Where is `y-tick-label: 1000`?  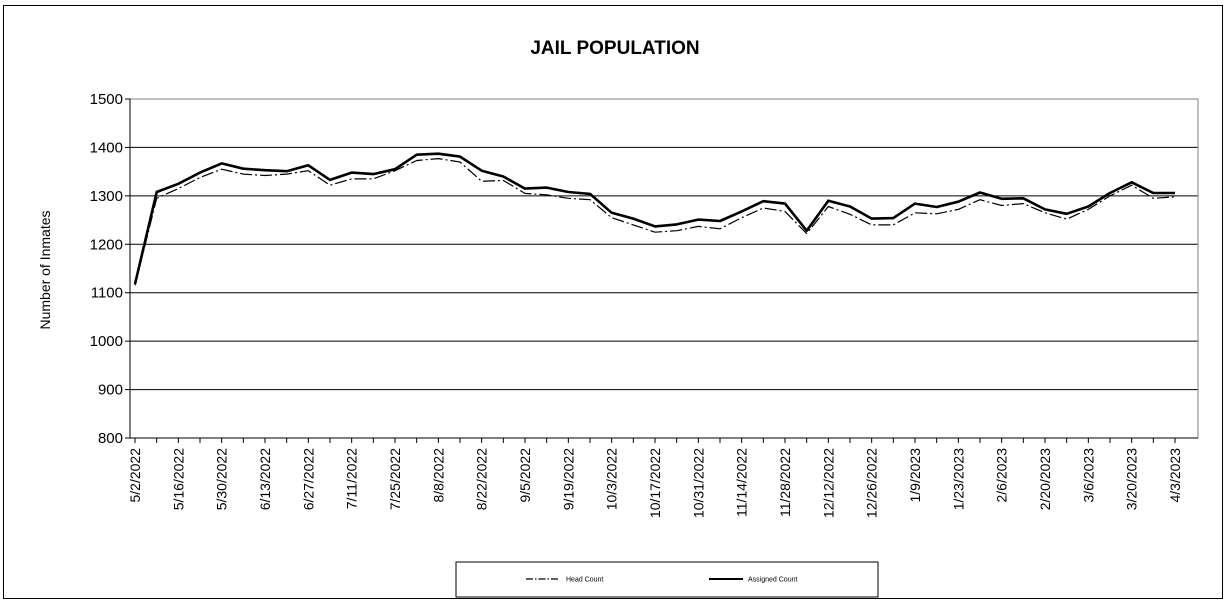
y-tick-label: 1000 is located at coordinates (106, 341).